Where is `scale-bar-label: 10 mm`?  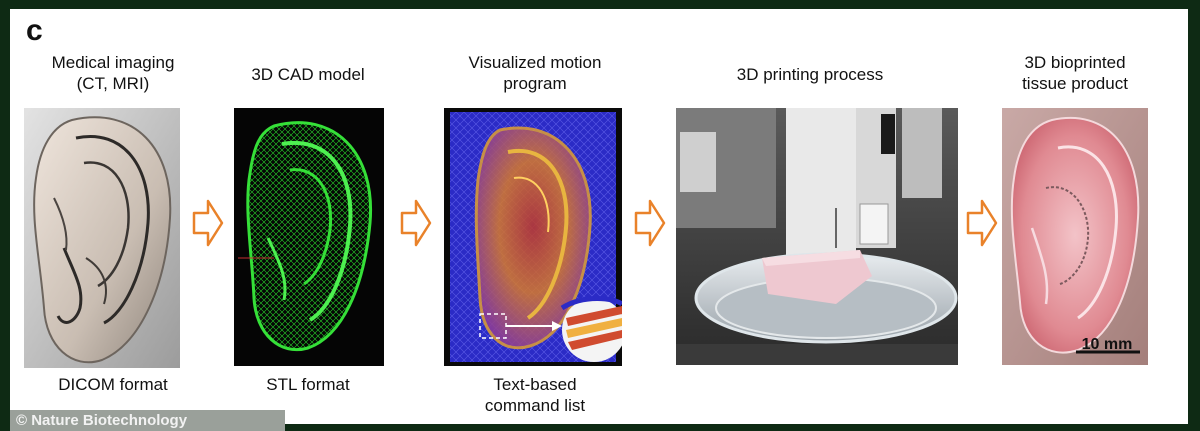
scale-bar-label: 10 mm is located at coordinates (1107, 344).